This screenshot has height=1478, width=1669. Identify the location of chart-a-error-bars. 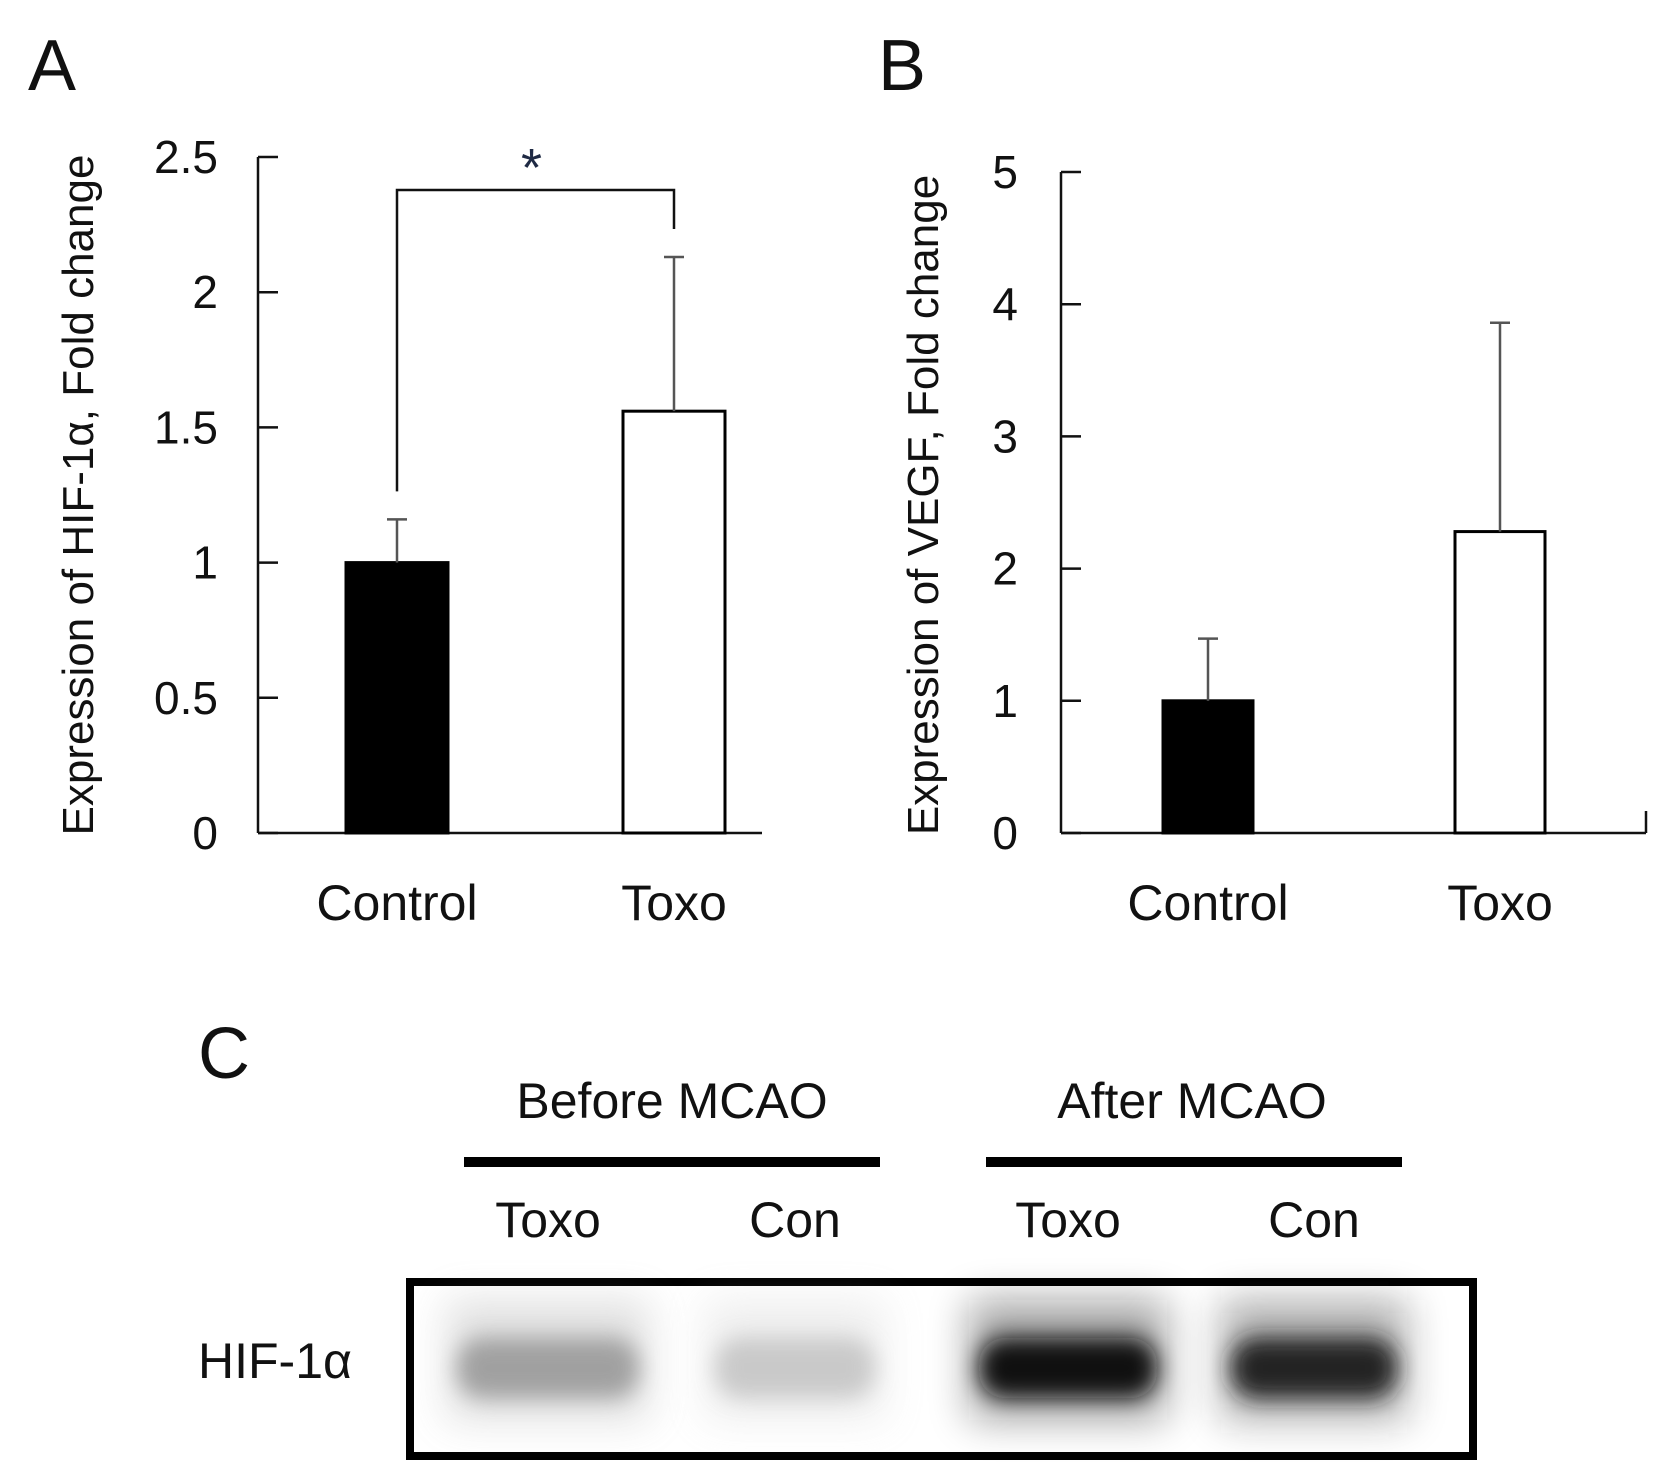
(535, 409).